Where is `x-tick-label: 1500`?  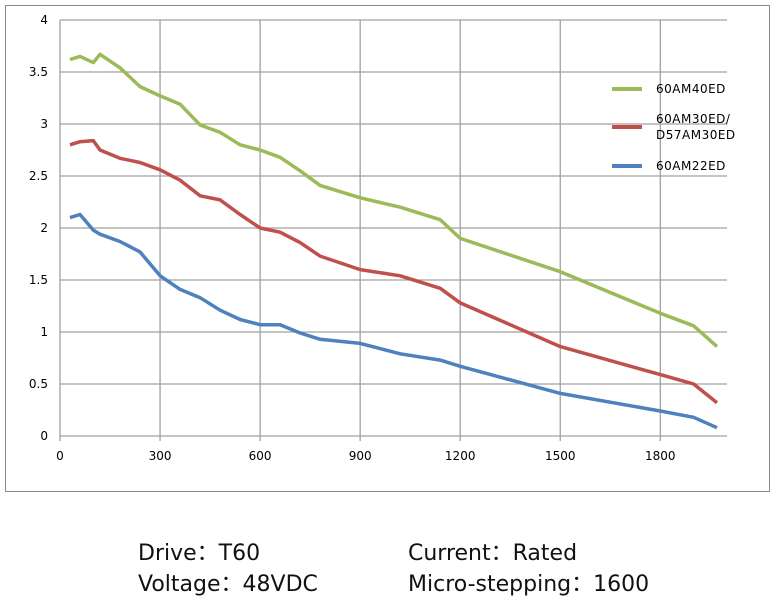 x-tick-label: 1500 is located at coordinates (560, 456).